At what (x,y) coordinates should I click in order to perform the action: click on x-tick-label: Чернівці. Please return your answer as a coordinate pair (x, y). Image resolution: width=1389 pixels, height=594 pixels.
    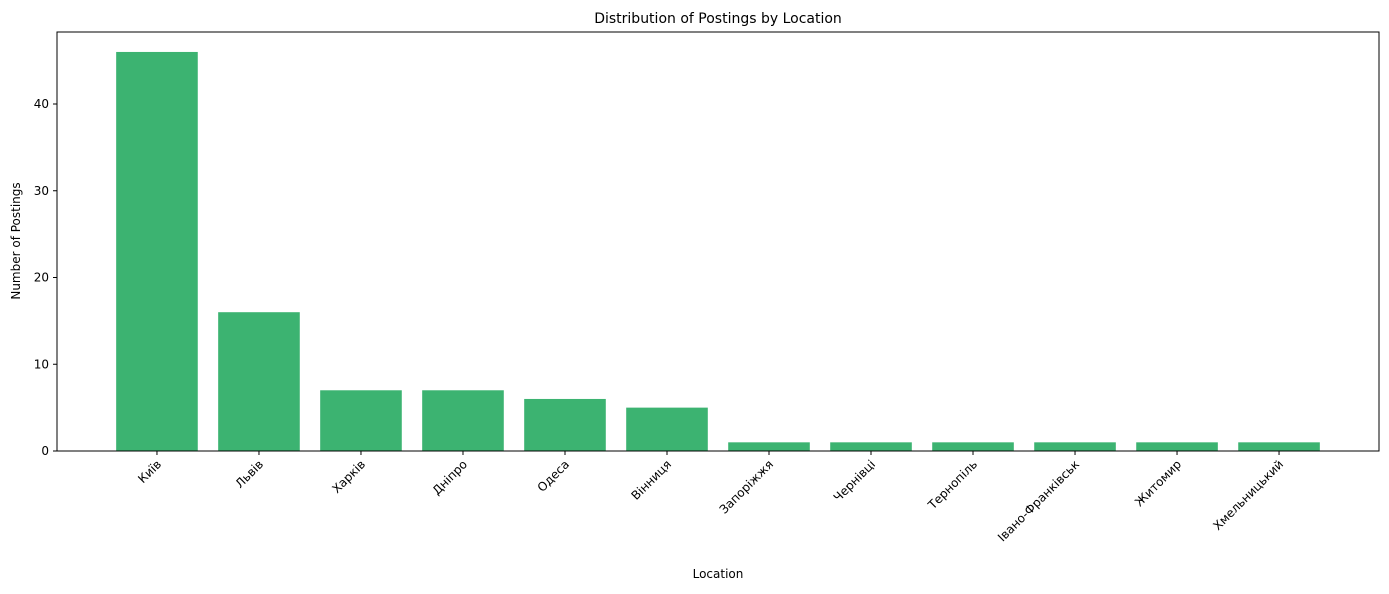
    Looking at the image, I should click on (854, 480).